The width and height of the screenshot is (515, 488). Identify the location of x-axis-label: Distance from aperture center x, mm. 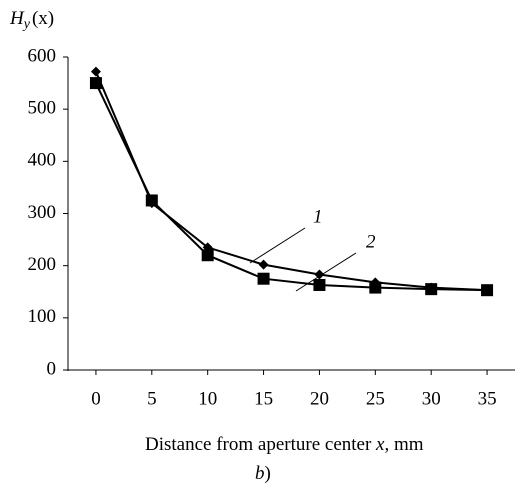
(284, 444).